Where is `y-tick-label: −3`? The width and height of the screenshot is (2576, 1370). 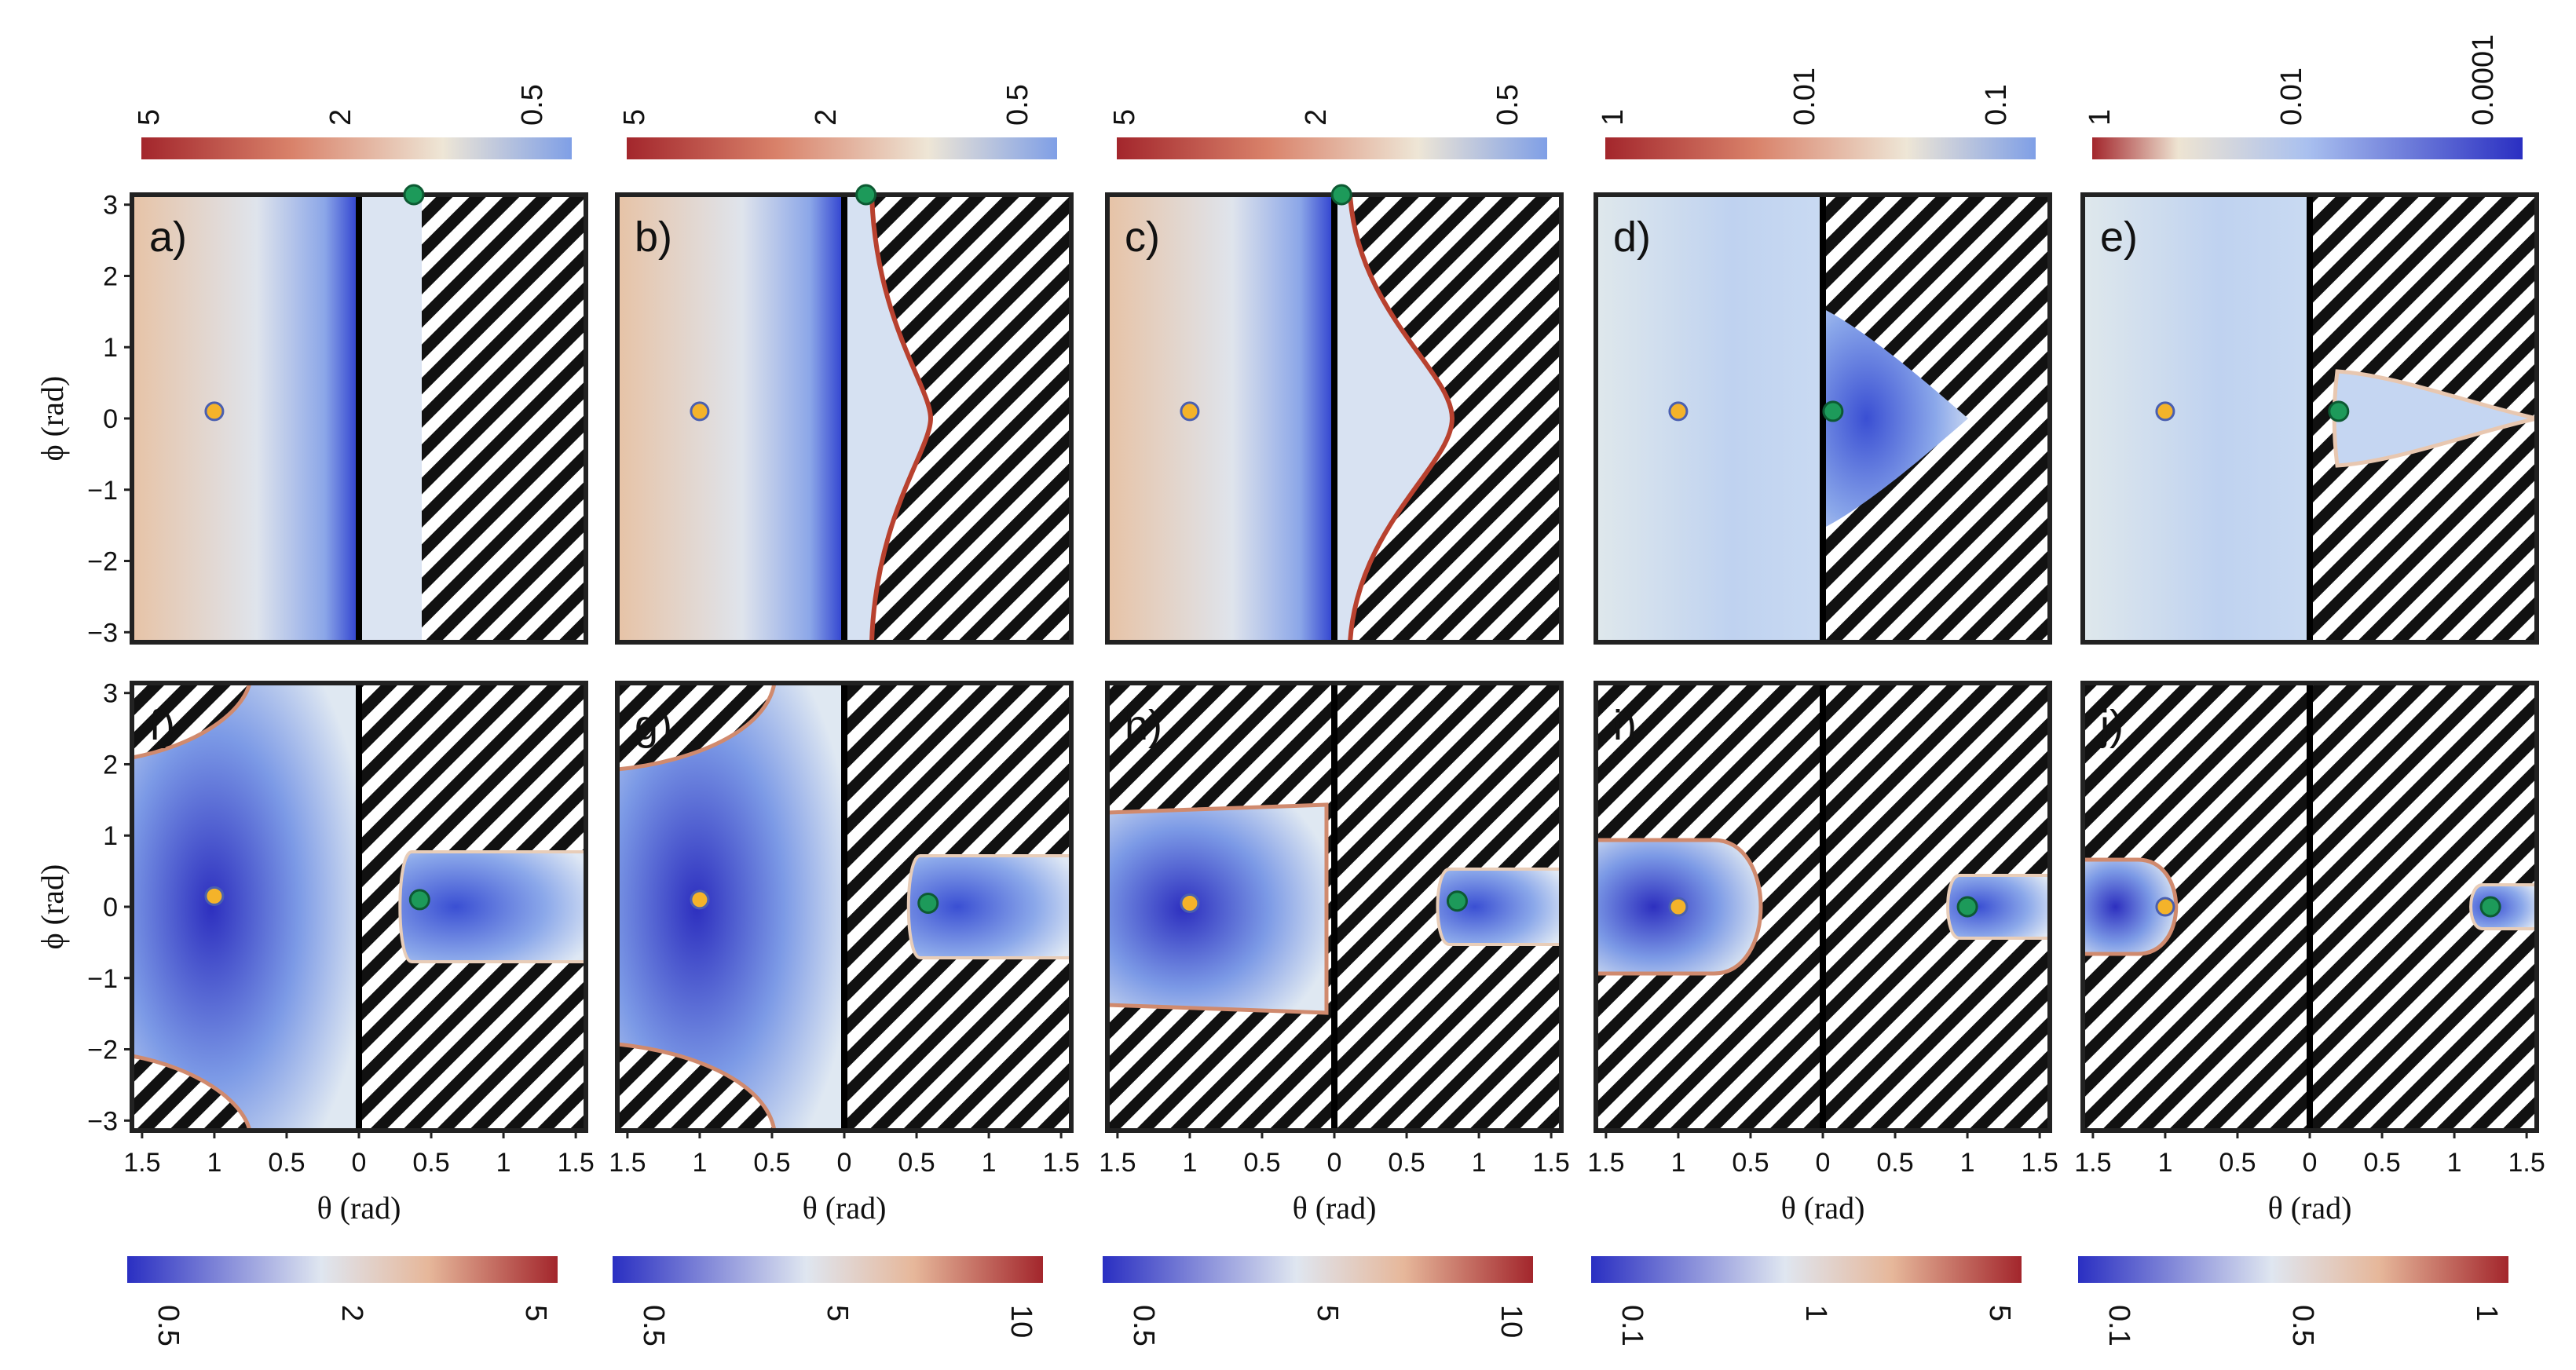
y-tick-label: −3 is located at coordinates (102, 633).